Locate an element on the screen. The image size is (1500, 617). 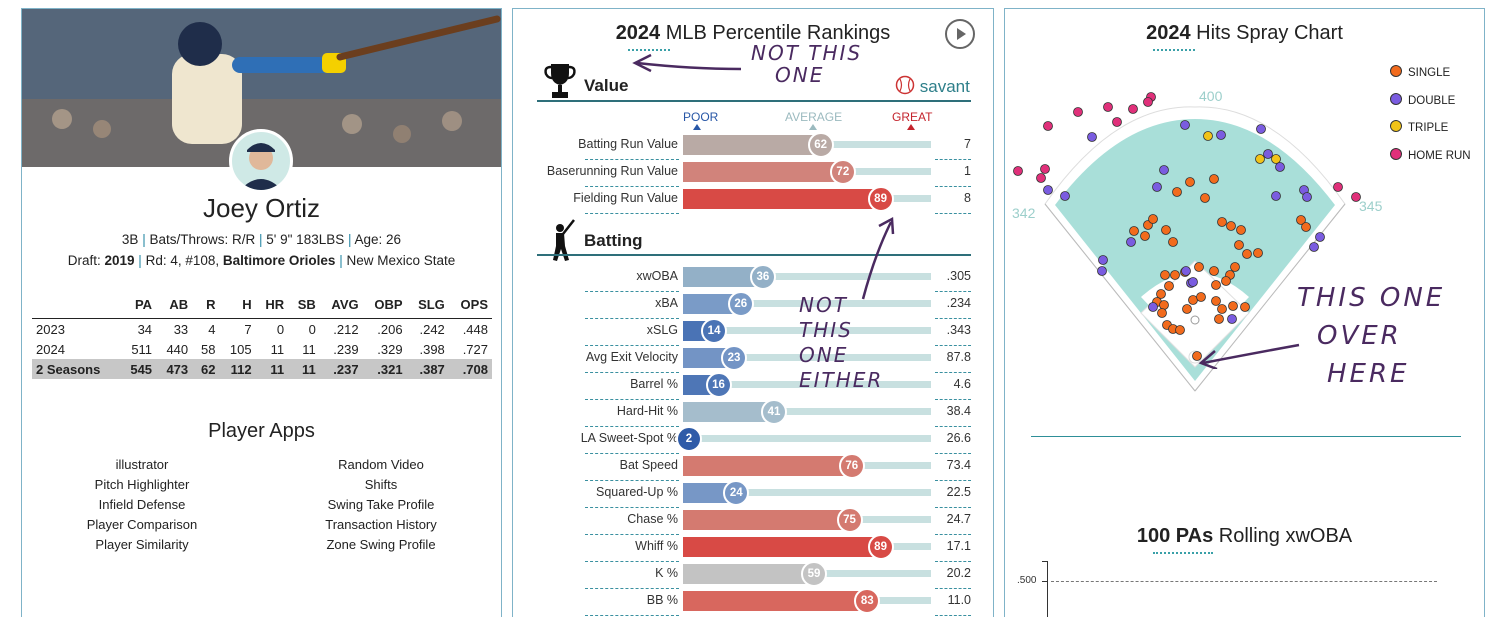
player-app-link: Random Video is located at coordinates (381, 464).